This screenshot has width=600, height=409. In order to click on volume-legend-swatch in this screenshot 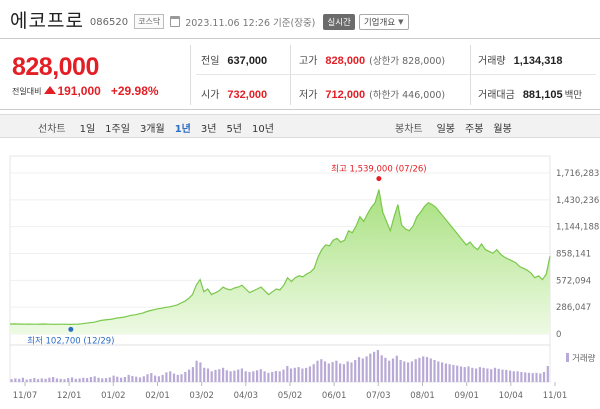, I will do `click(567, 357)`.